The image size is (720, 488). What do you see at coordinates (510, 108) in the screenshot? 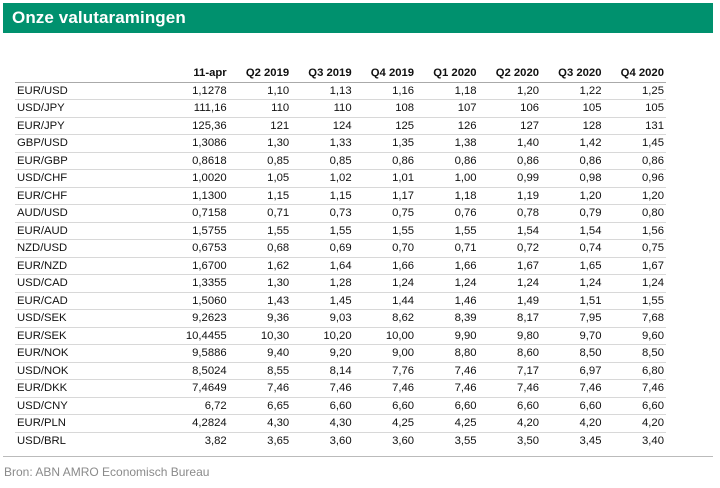
I see `rate-cell: 106` at bounding box center [510, 108].